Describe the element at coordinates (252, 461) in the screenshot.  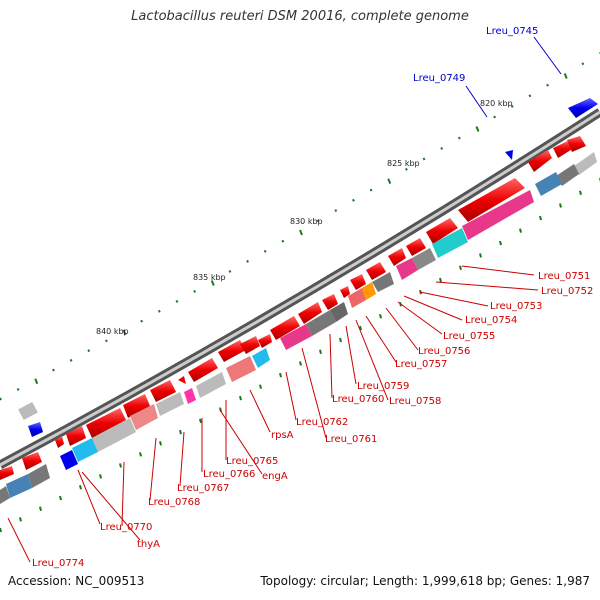
I see `gene-label-lreu0765: Lreu_0765` at that location.